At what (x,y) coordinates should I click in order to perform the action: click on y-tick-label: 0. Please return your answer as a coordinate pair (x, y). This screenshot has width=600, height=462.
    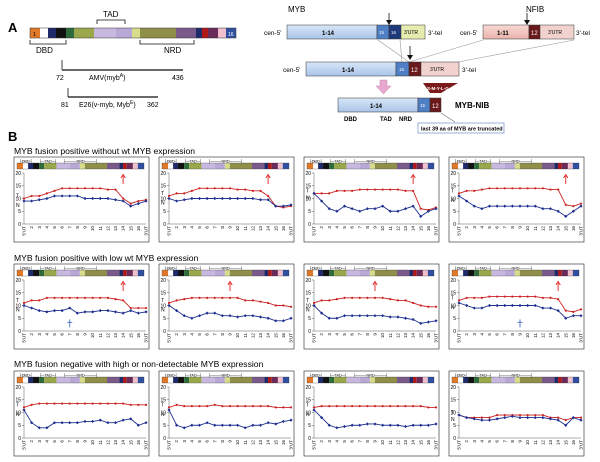
    Looking at the image, I should click on (309, 332).